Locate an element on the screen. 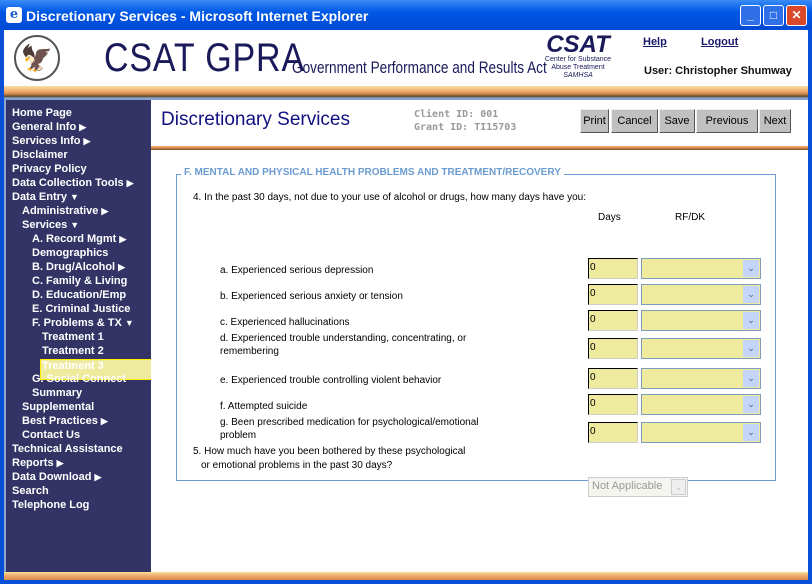 Image resolution: width=812 pixels, height=584 pixels. sidebar-item: Services ▼ is located at coordinates (50, 225).